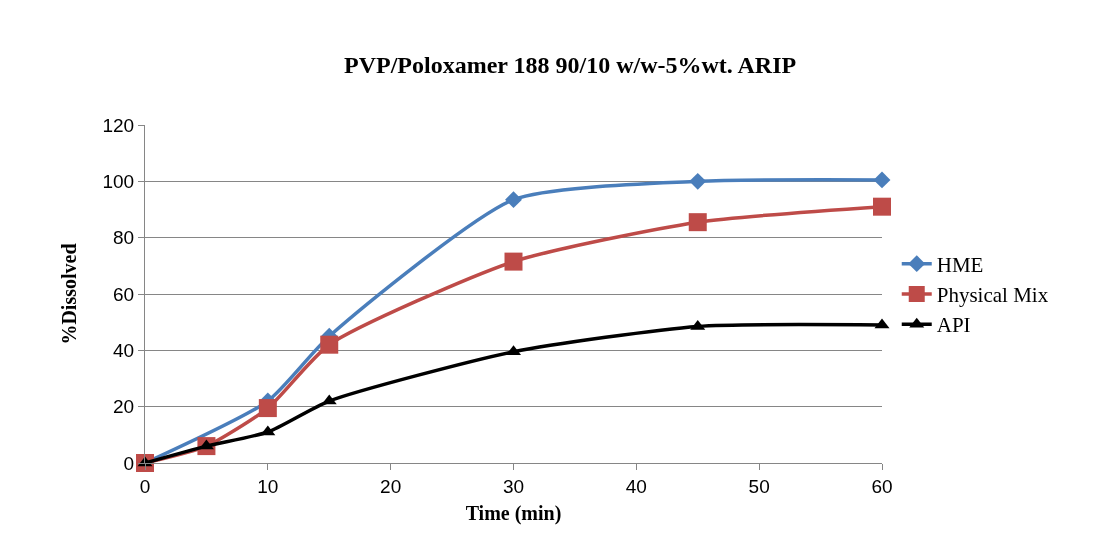  What do you see at coordinates (992, 295) in the screenshot?
I see `legend-label: Physical Mix` at bounding box center [992, 295].